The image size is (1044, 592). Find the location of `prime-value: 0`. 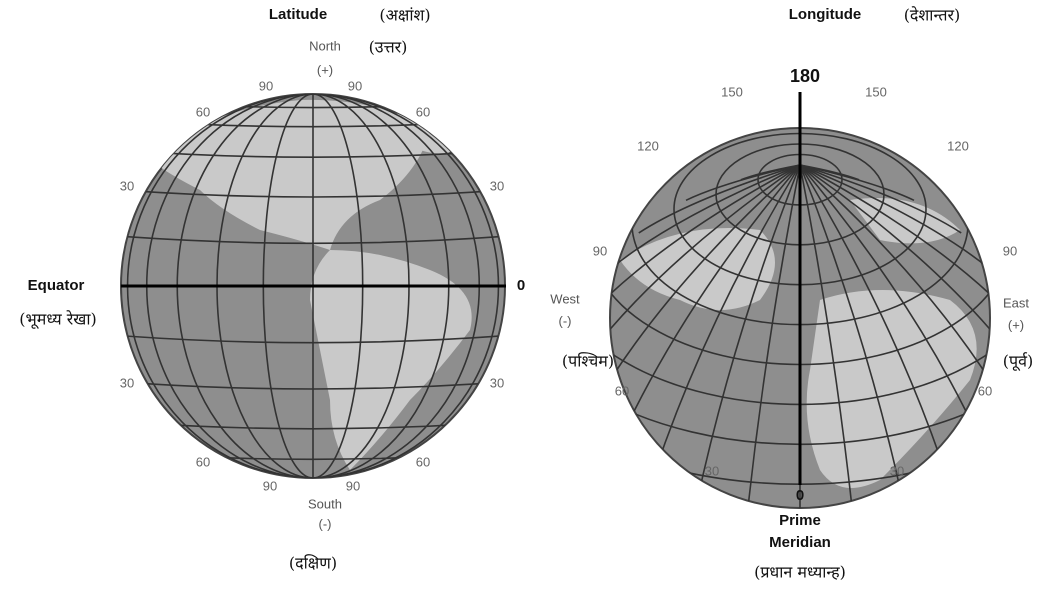

prime-value: 0 is located at coordinates (800, 495).